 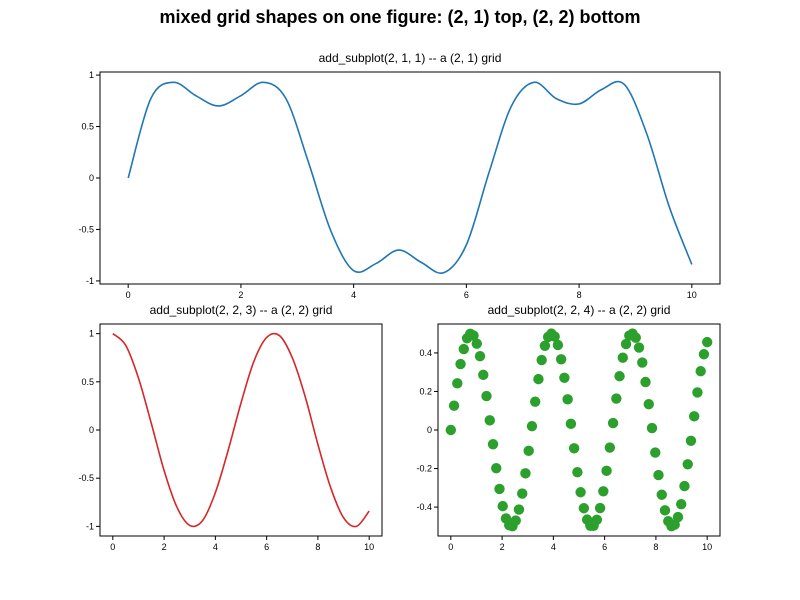 I want to click on top-x-tick-label: 8, so click(x=579, y=295).